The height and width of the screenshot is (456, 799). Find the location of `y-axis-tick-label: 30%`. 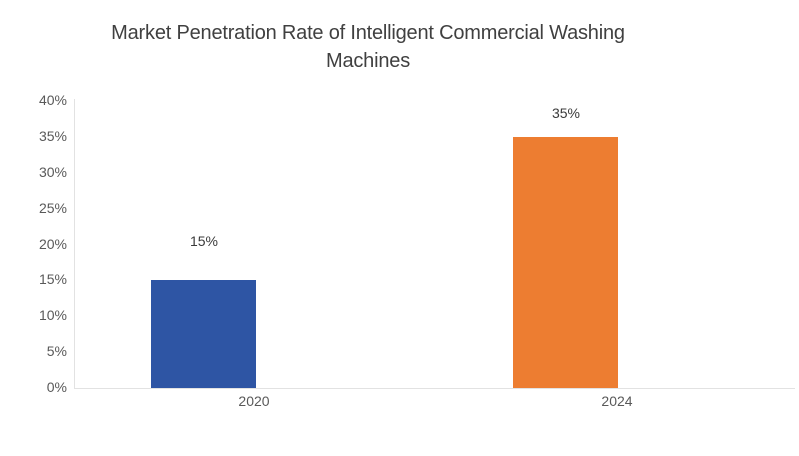

y-axis-tick-label: 30% is located at coordinates (52, 172).